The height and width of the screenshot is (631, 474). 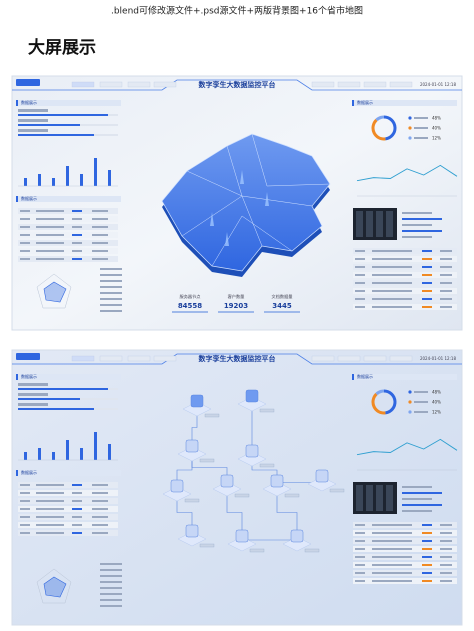 I want to click on screen-title: 数字孪生大数据监控平台, so click(x=237, y=84).